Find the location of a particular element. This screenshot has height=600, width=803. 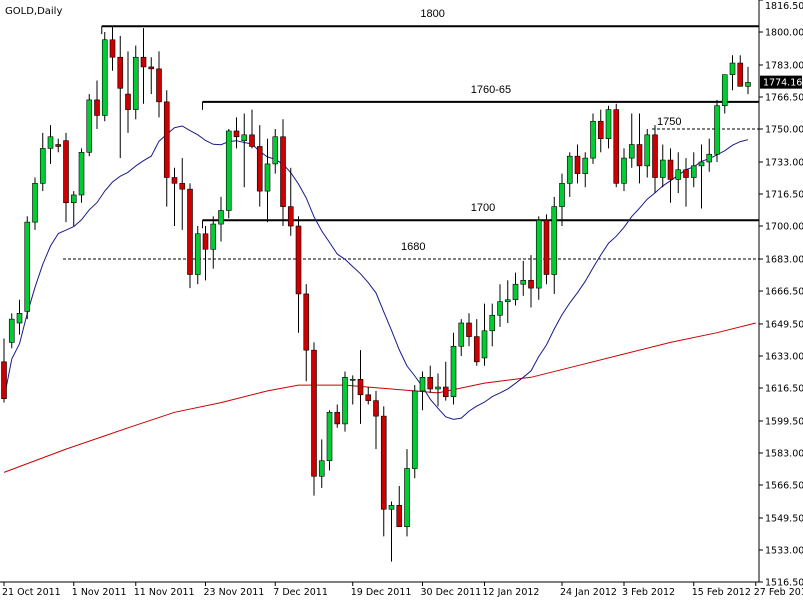

price-tick-label: 1583.00 is located at coordinates (784, 453).